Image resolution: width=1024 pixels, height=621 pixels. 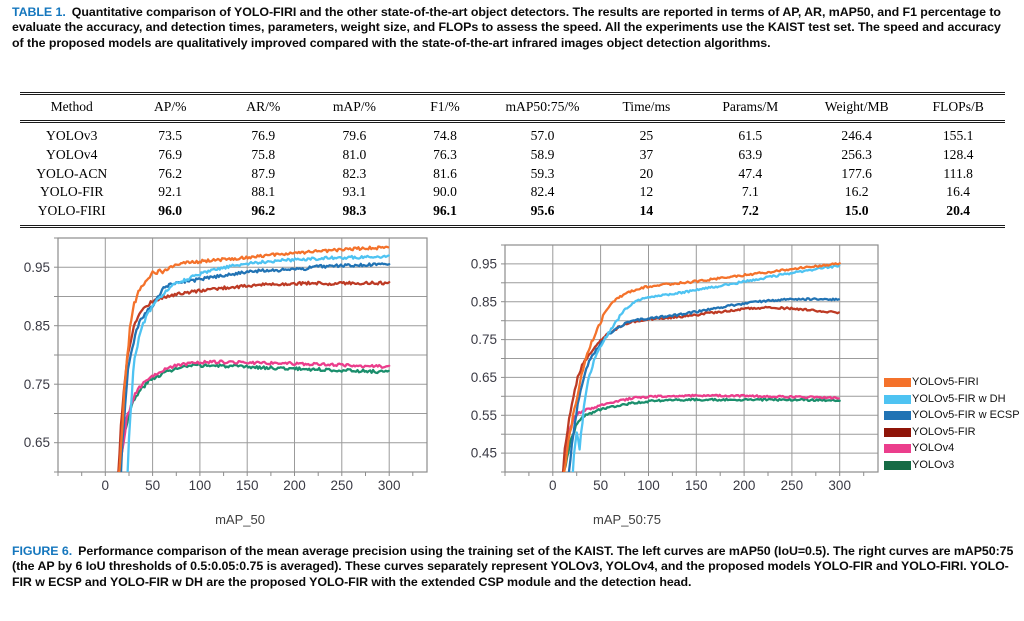 I want to click on svg-text: 0.85, so click(x=37, y=325).